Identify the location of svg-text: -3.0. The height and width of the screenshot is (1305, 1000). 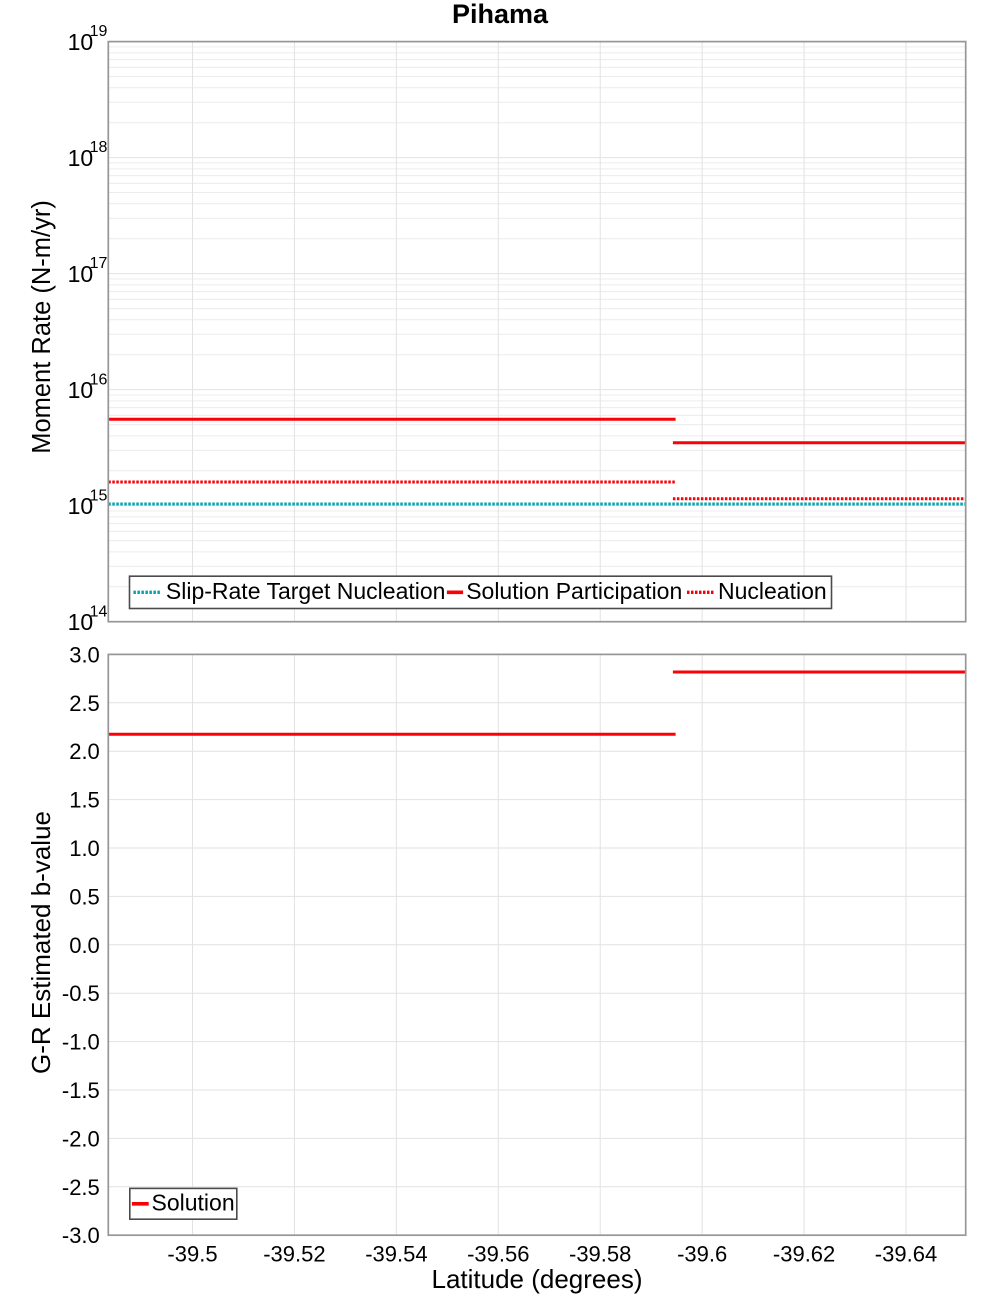
(81, 1235).